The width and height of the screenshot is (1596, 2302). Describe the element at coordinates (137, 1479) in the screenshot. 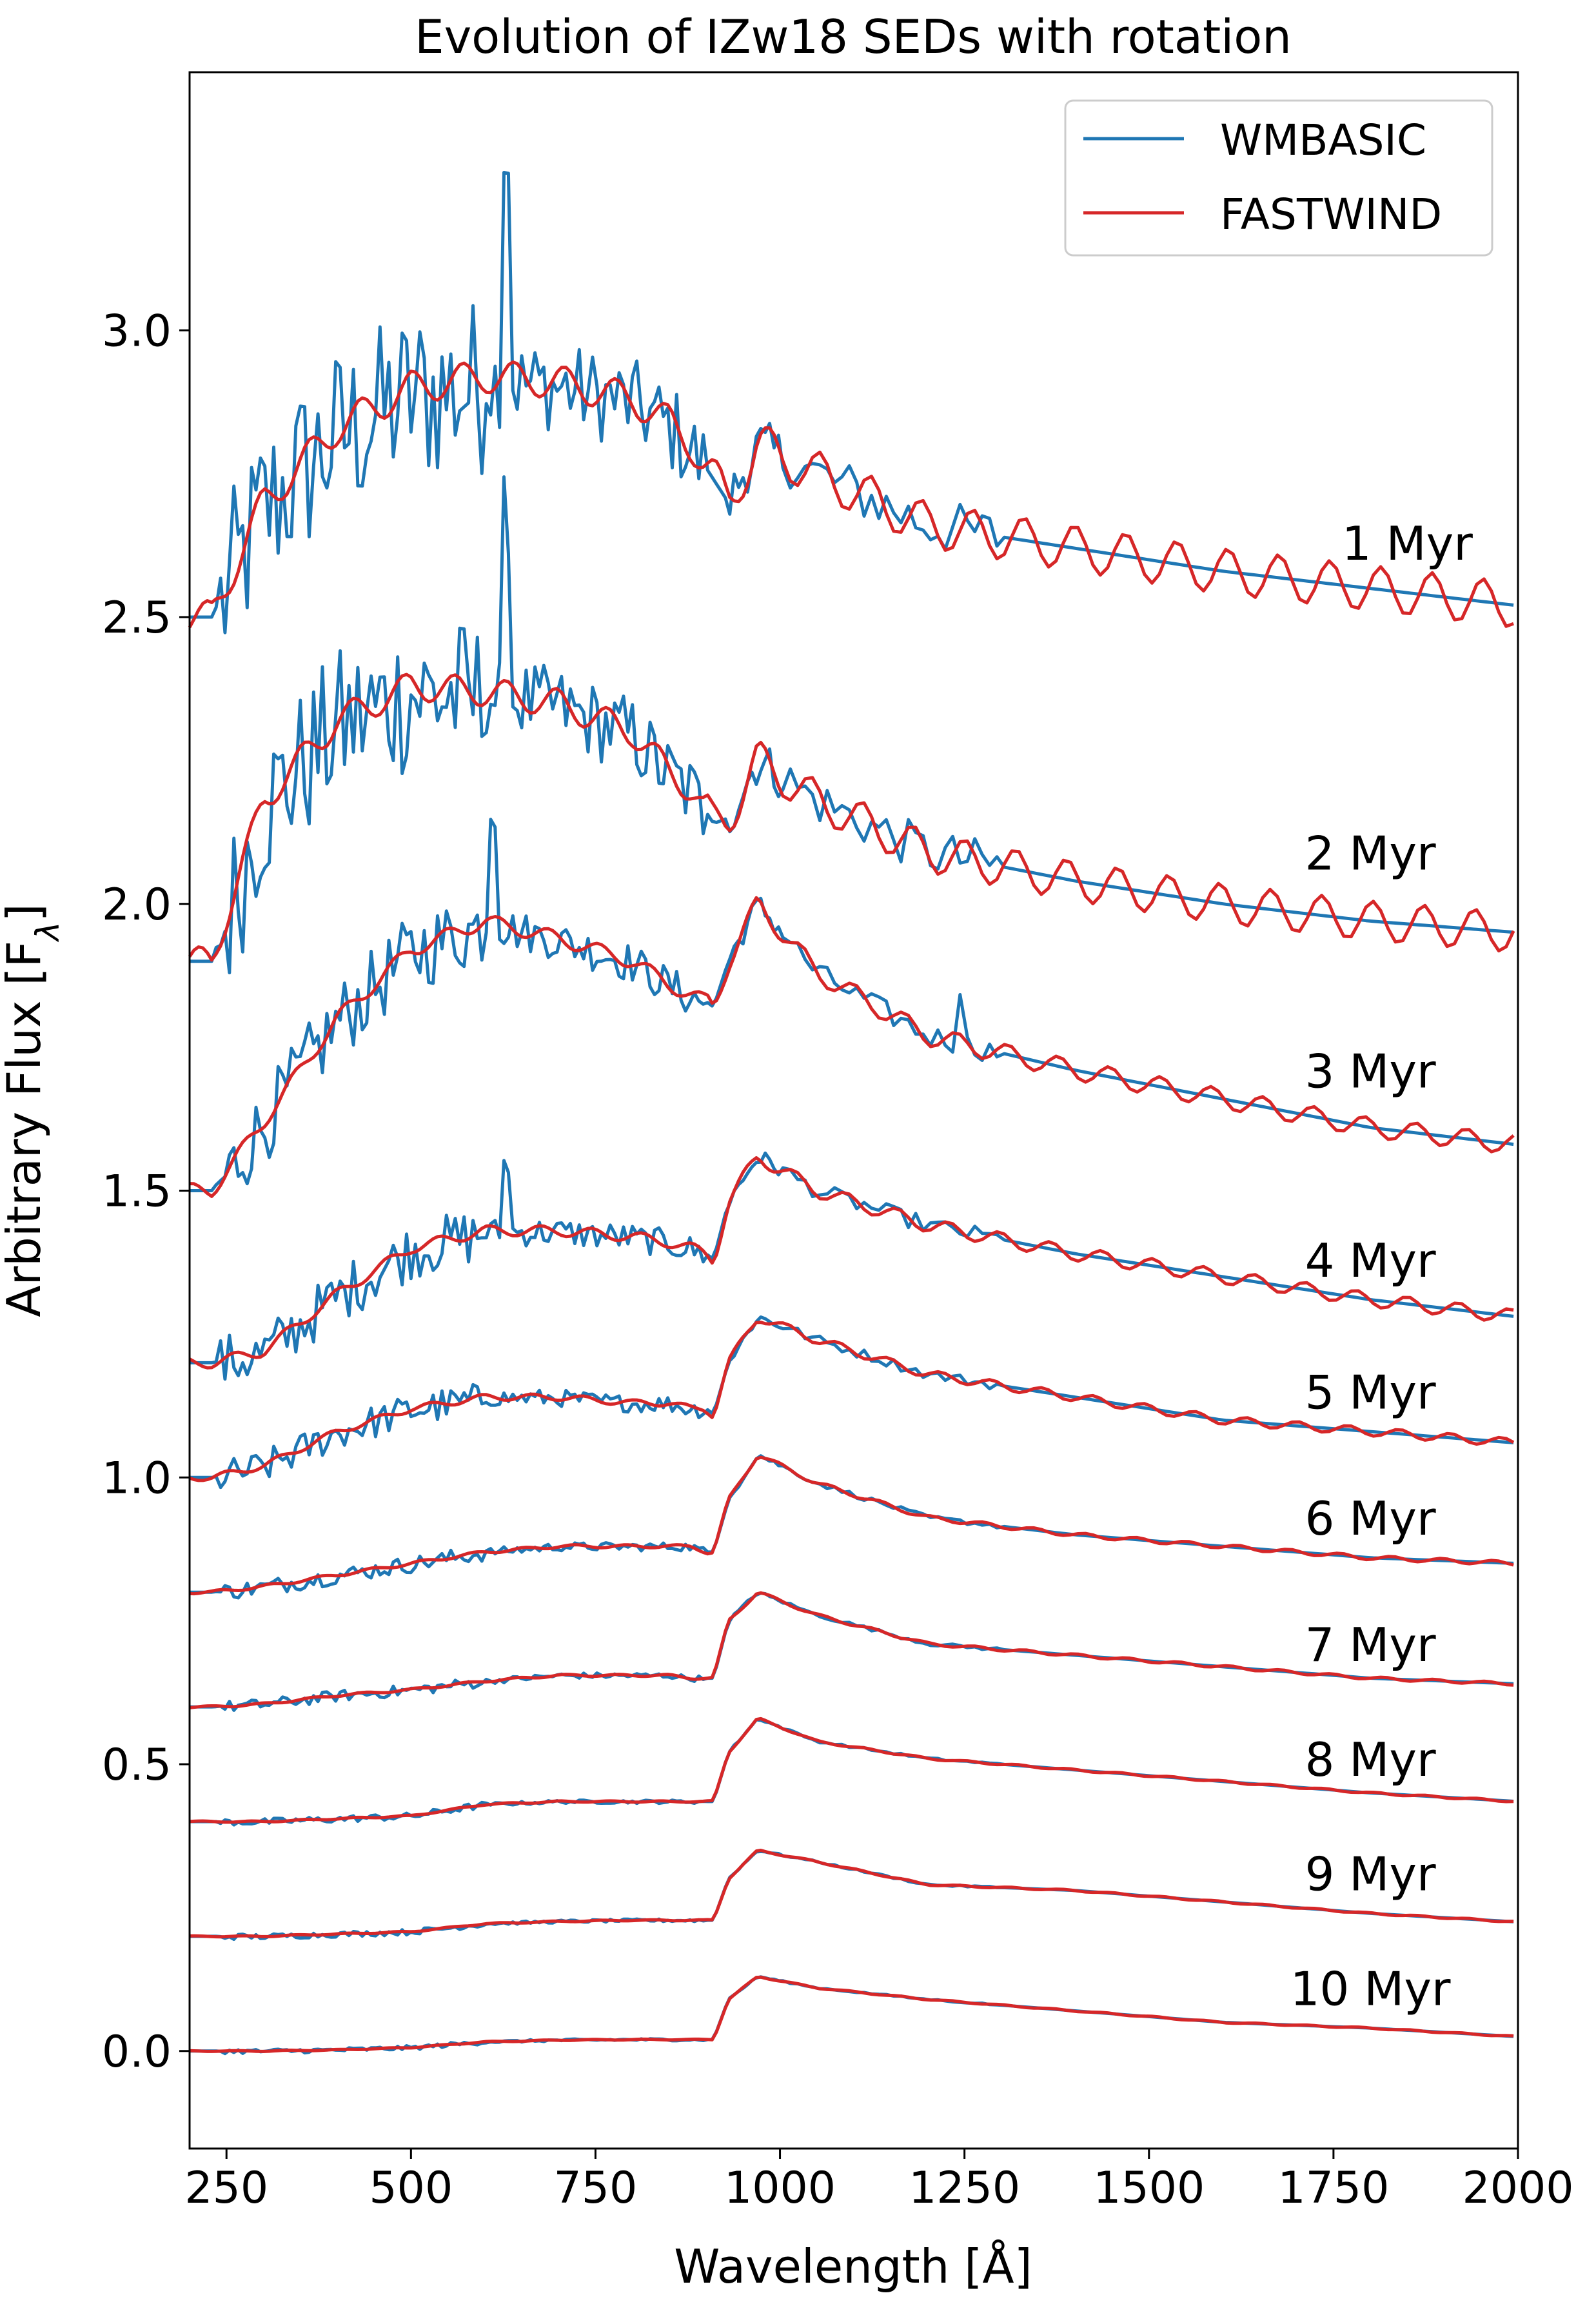

I see `y-tick-label: 1.0` at that location.